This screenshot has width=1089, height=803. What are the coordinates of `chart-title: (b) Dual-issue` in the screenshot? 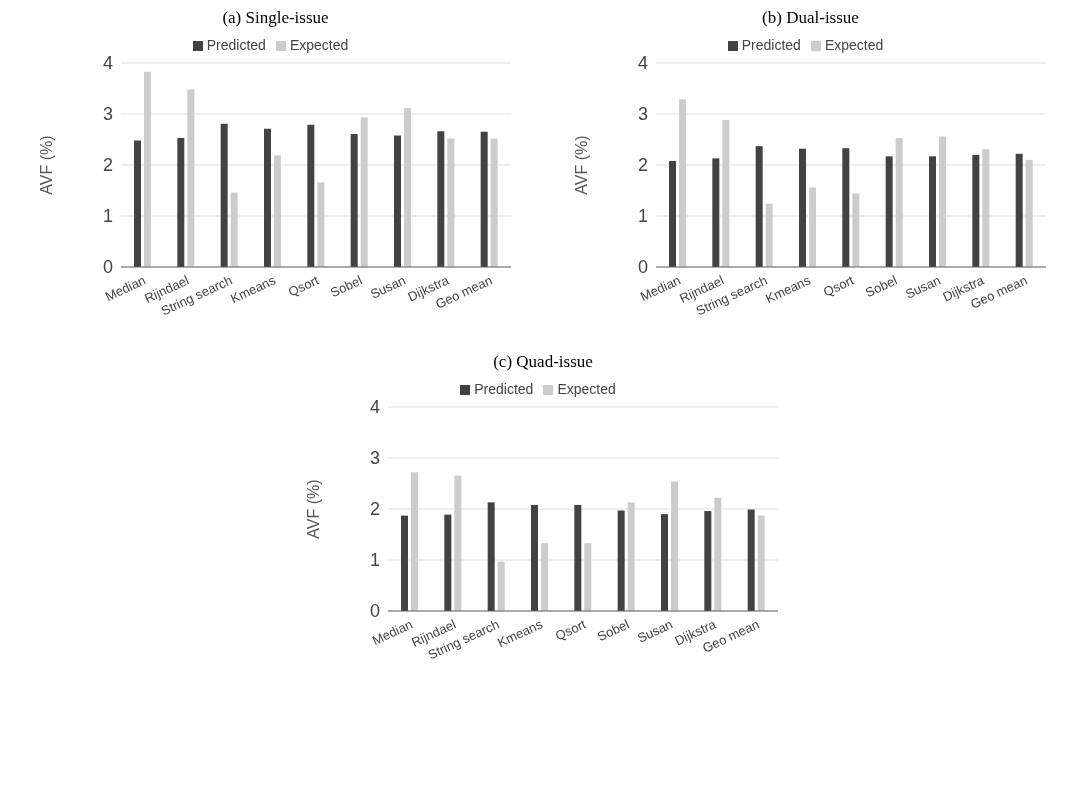 It's located at (810, 18).